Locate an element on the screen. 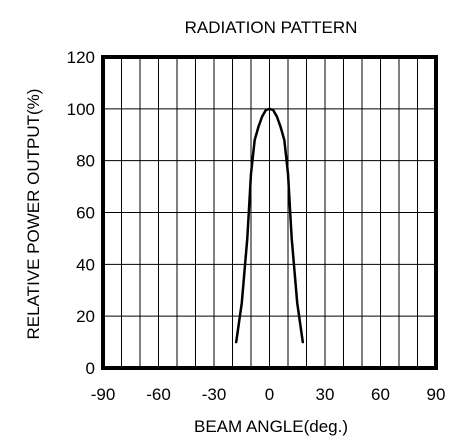  y-tick-label: 40 is located at coordinates (85, 264).